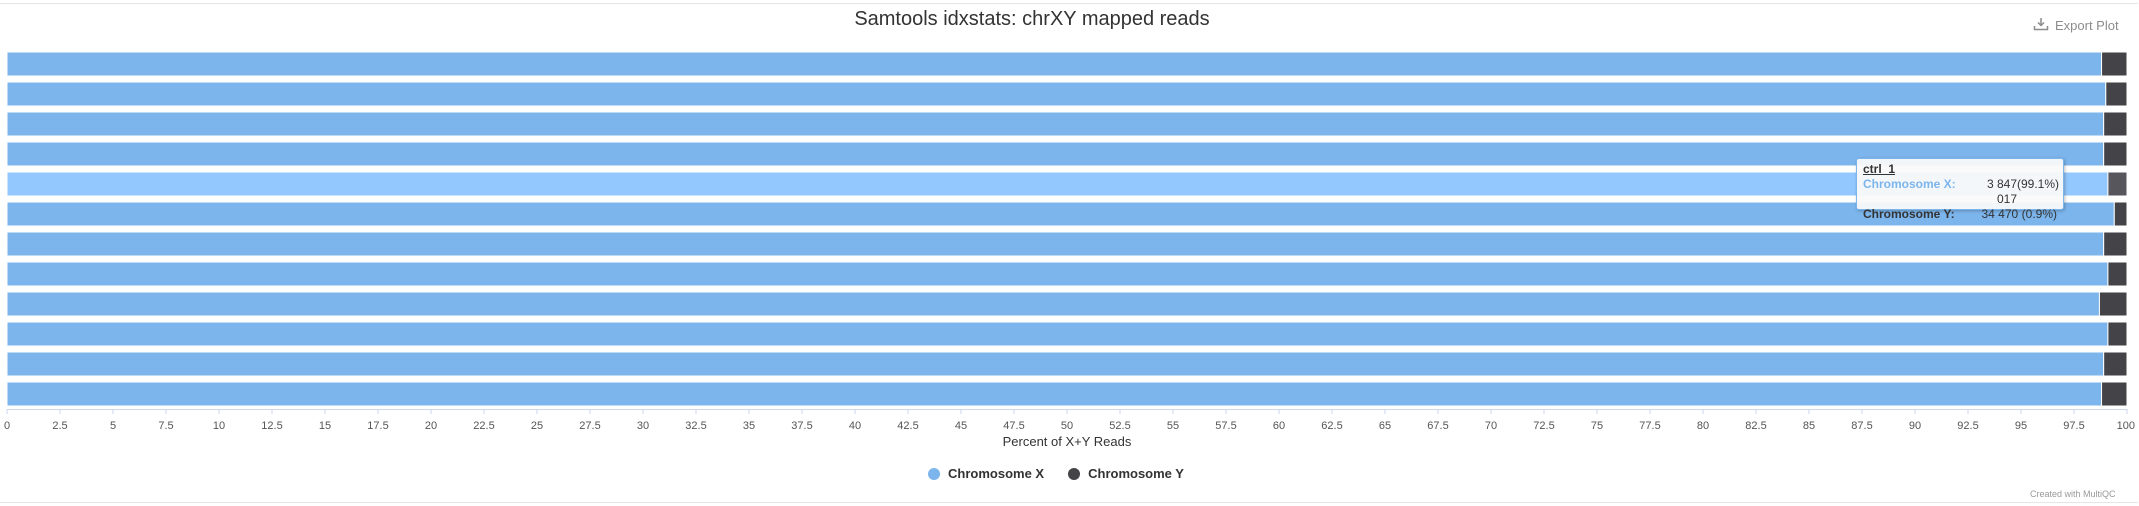  What do you see at coordinates (483, 426) in the screenshot?
I see `x-tick-label: 22.5` at bounding box center [483, 426].